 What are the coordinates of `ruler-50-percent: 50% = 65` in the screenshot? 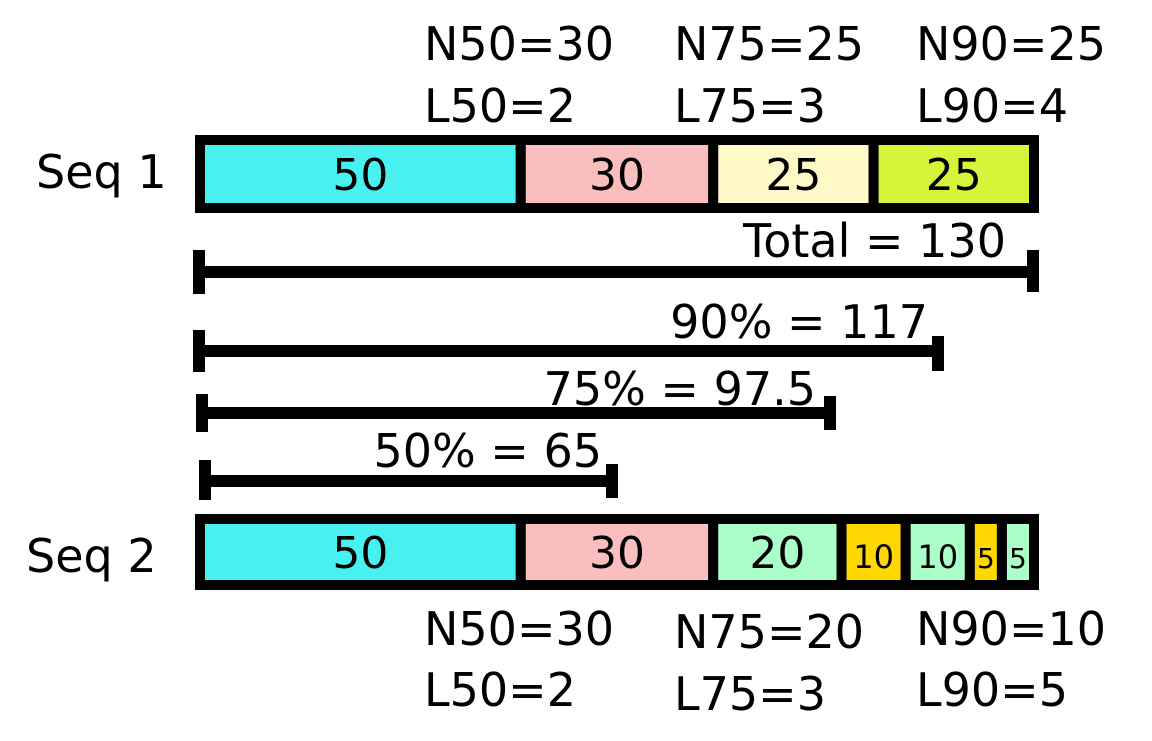 It's located at (408, 462).